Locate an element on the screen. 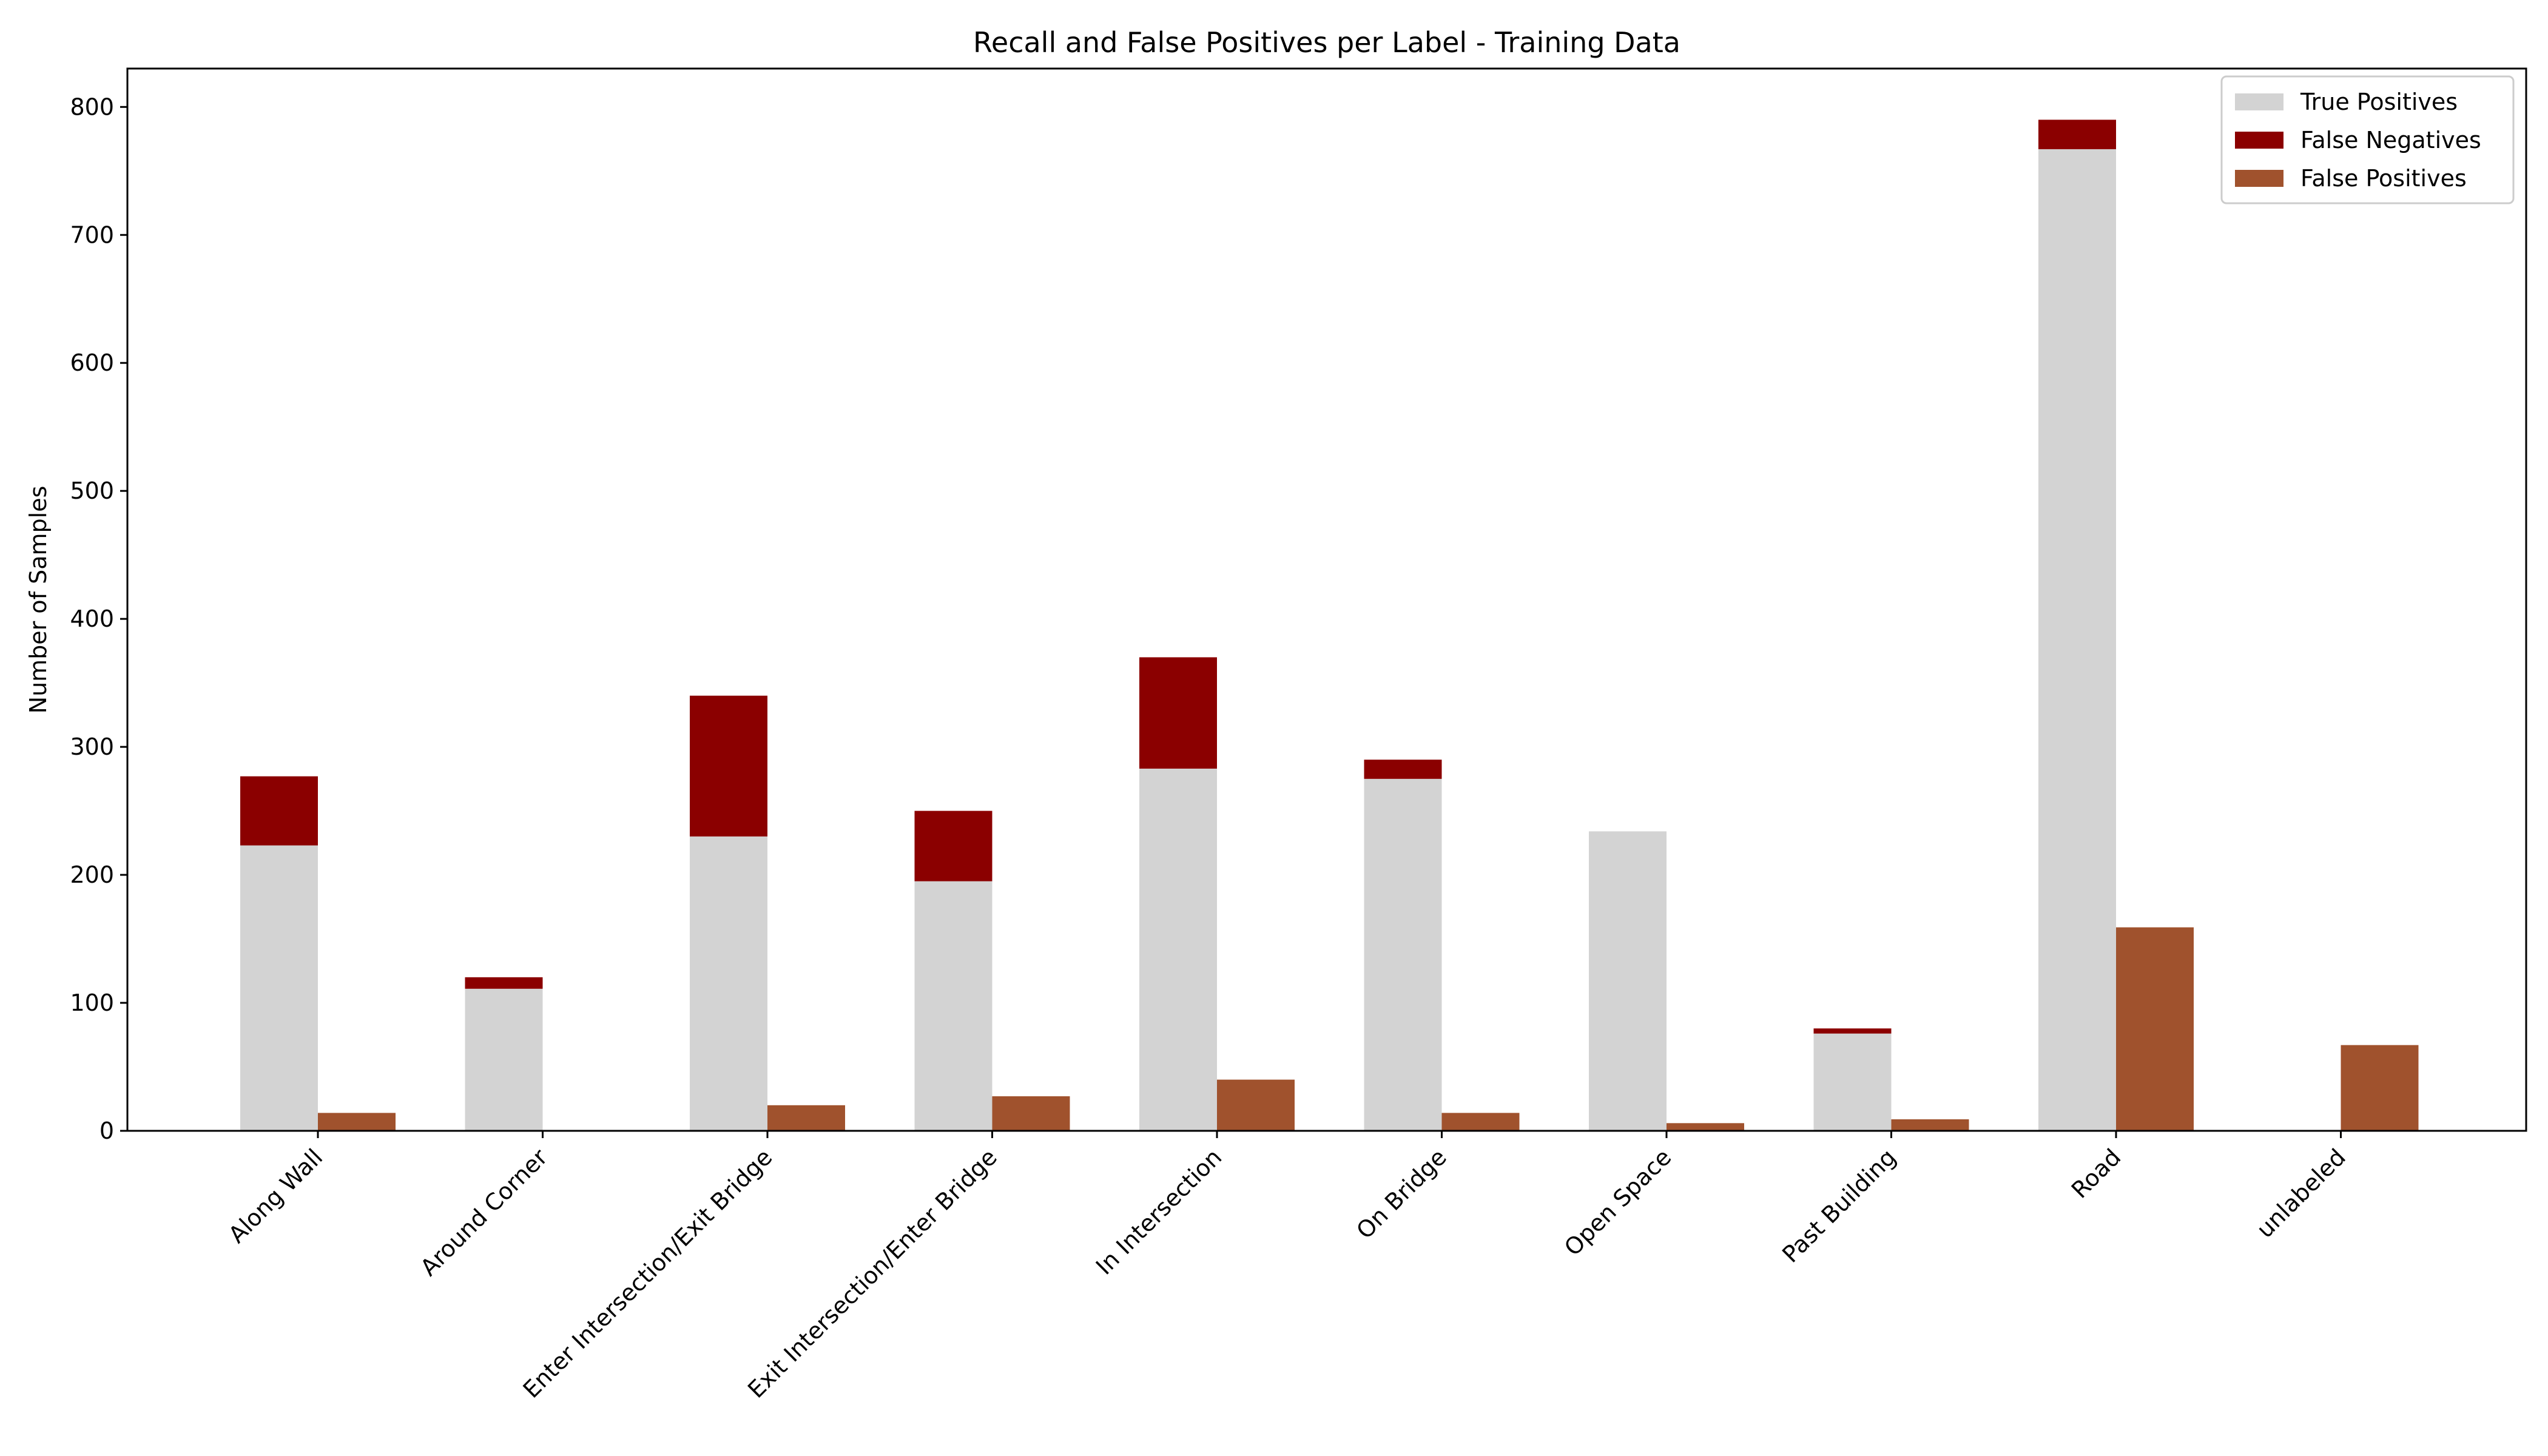 Image resolution: width=2548 pixels, height=1456 pixels. legend-frame is located at coordinates (2367, 139).